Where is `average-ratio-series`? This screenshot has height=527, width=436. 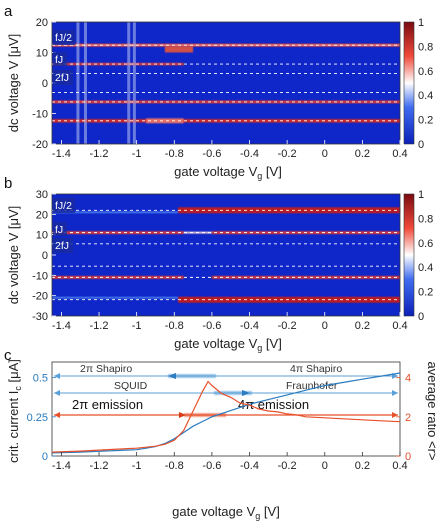
average-ratio-series is located at coordinates (226, 416).